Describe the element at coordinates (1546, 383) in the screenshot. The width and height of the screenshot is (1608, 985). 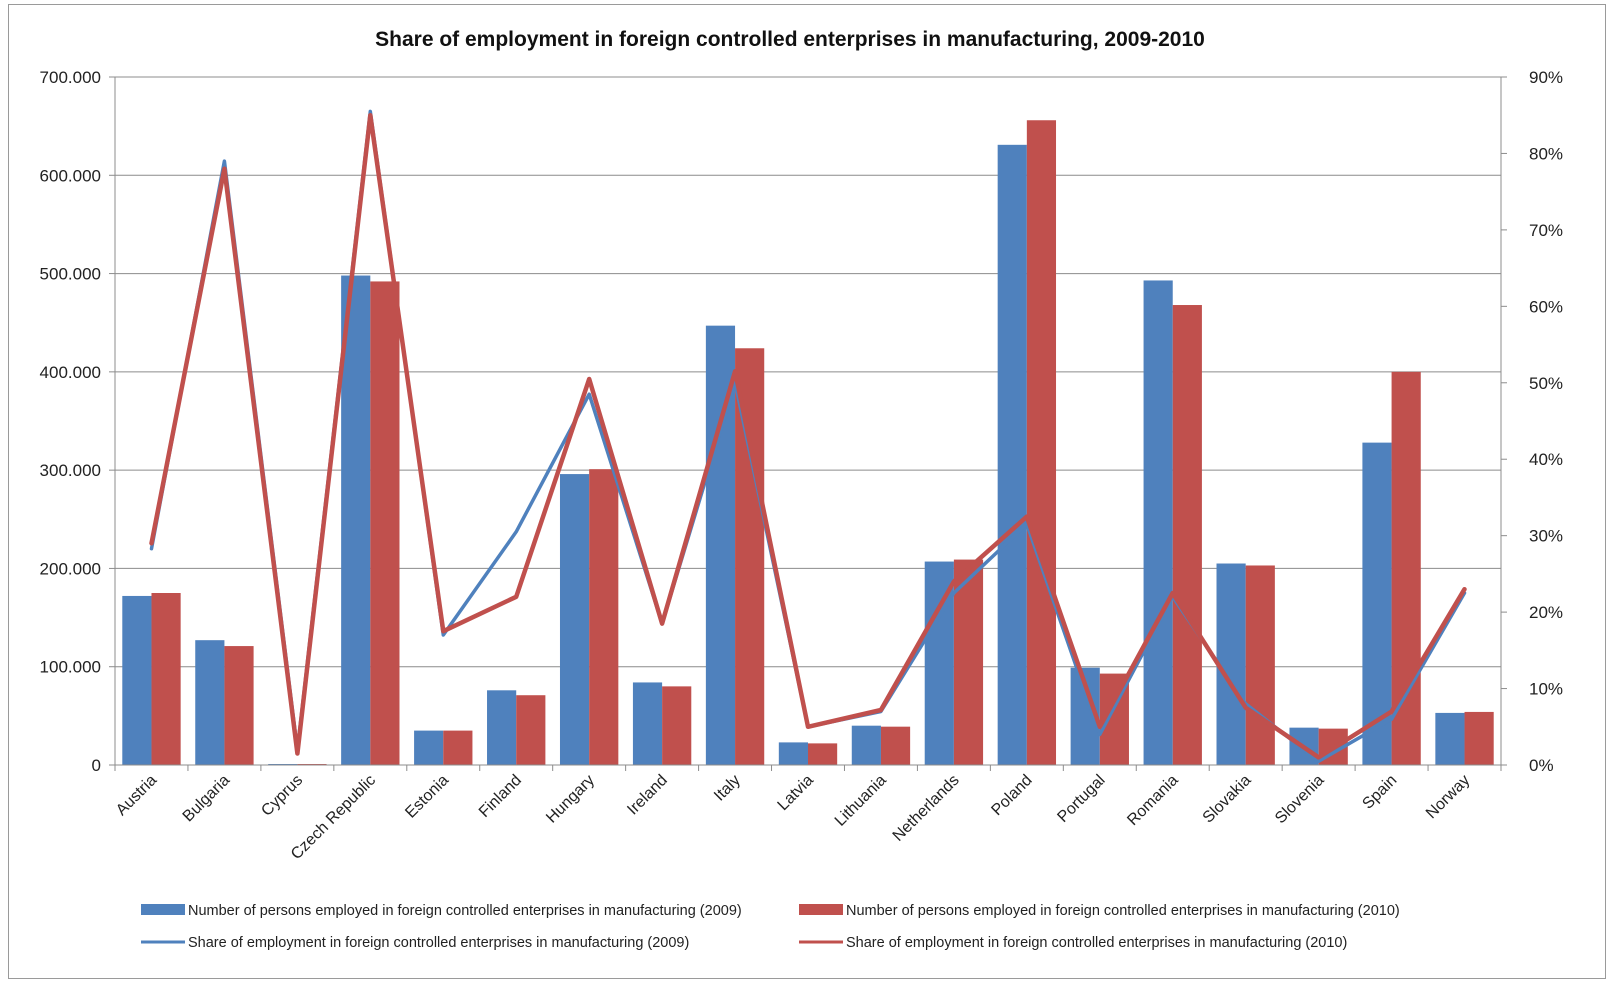
I see `right-tick-label: 50%` at that location.